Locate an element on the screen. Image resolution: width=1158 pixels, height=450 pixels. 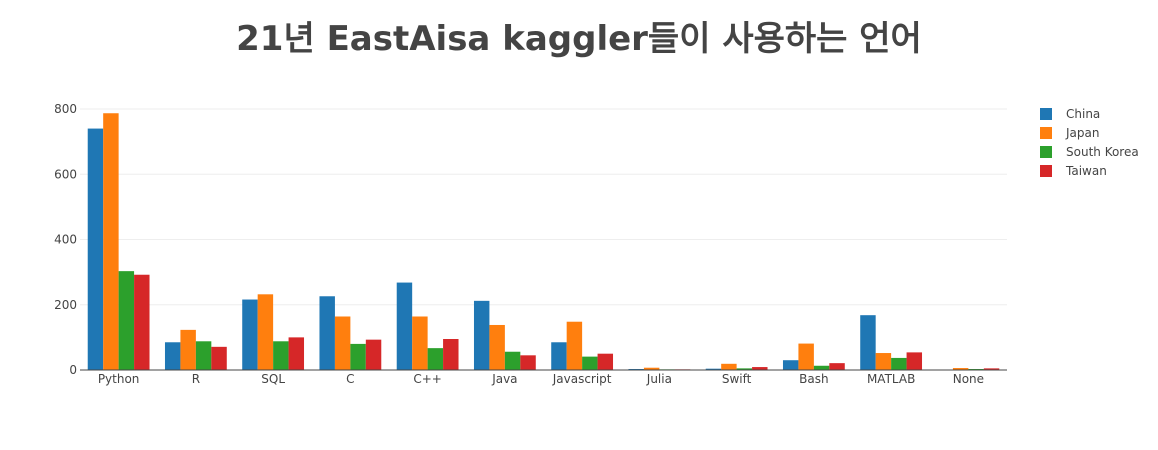
chart-title: 21년 EastAisa kaggler들이 사용하는 언어 is located at coordinates (579, 39).